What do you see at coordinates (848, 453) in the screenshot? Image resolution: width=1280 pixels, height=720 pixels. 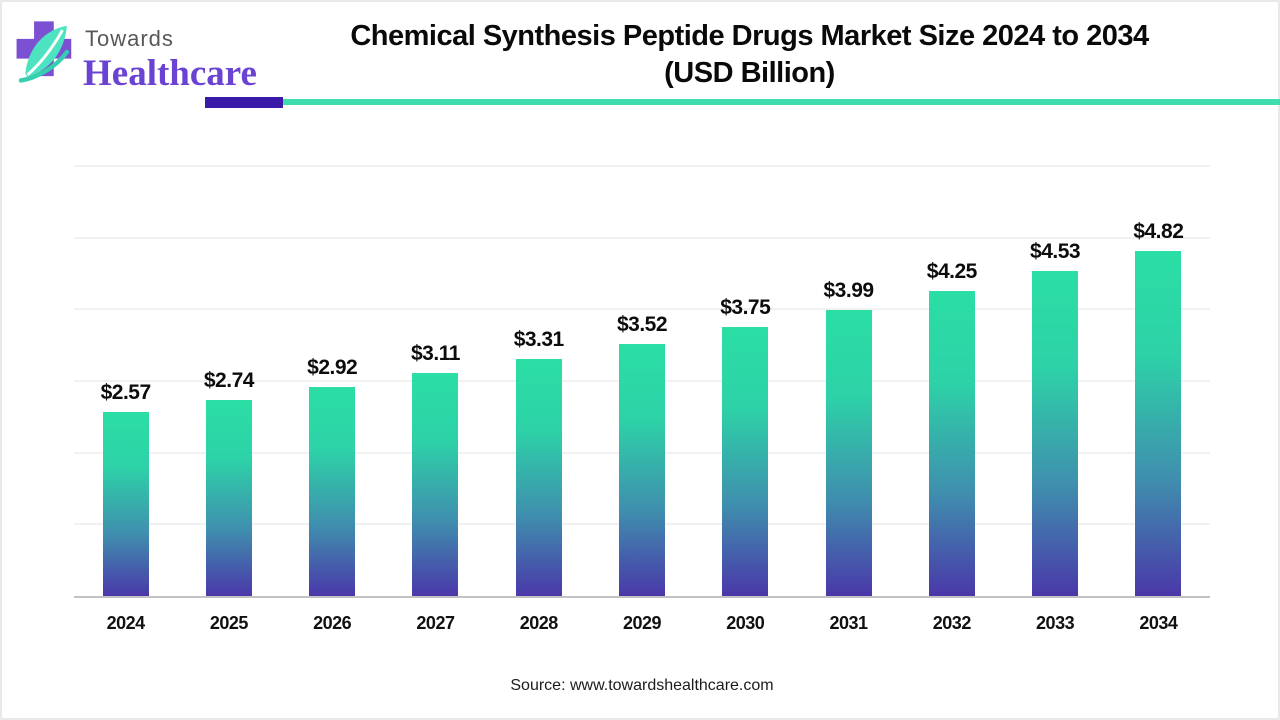 I see `bar-2031` at bounding box center [848, 453].